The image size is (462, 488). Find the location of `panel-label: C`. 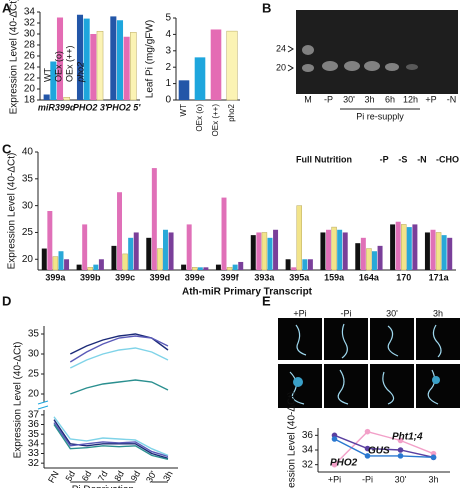

panel-label: C is located at coordinates (7, 148).